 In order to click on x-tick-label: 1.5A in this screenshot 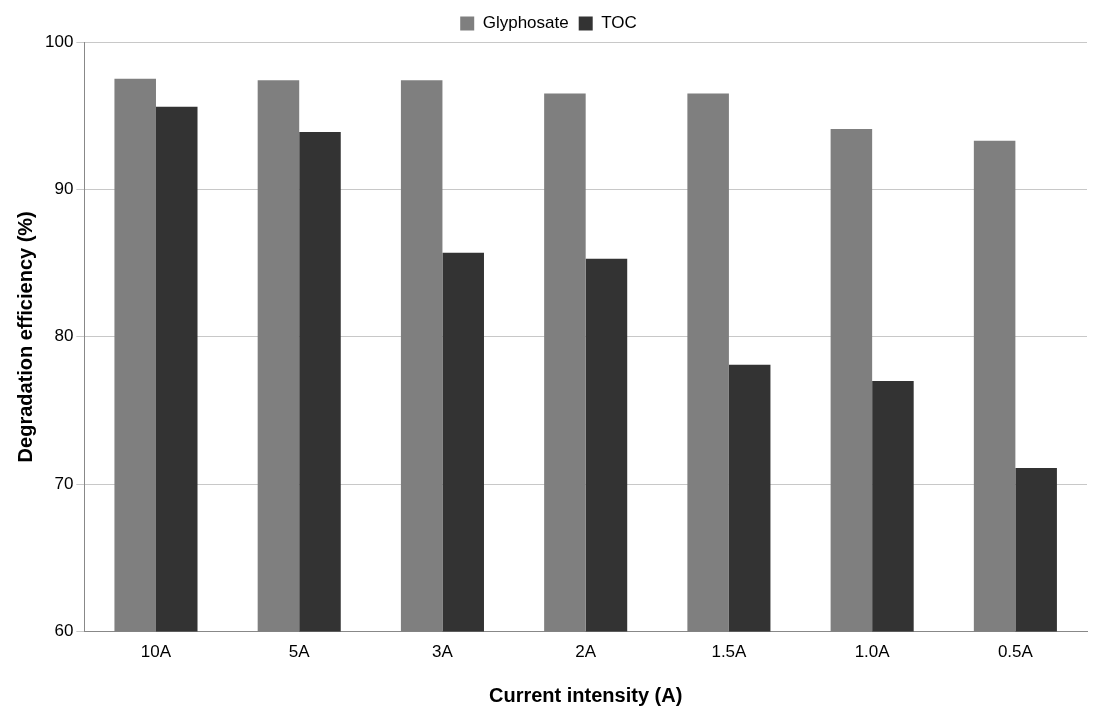, I will do `click(729, 652)`.